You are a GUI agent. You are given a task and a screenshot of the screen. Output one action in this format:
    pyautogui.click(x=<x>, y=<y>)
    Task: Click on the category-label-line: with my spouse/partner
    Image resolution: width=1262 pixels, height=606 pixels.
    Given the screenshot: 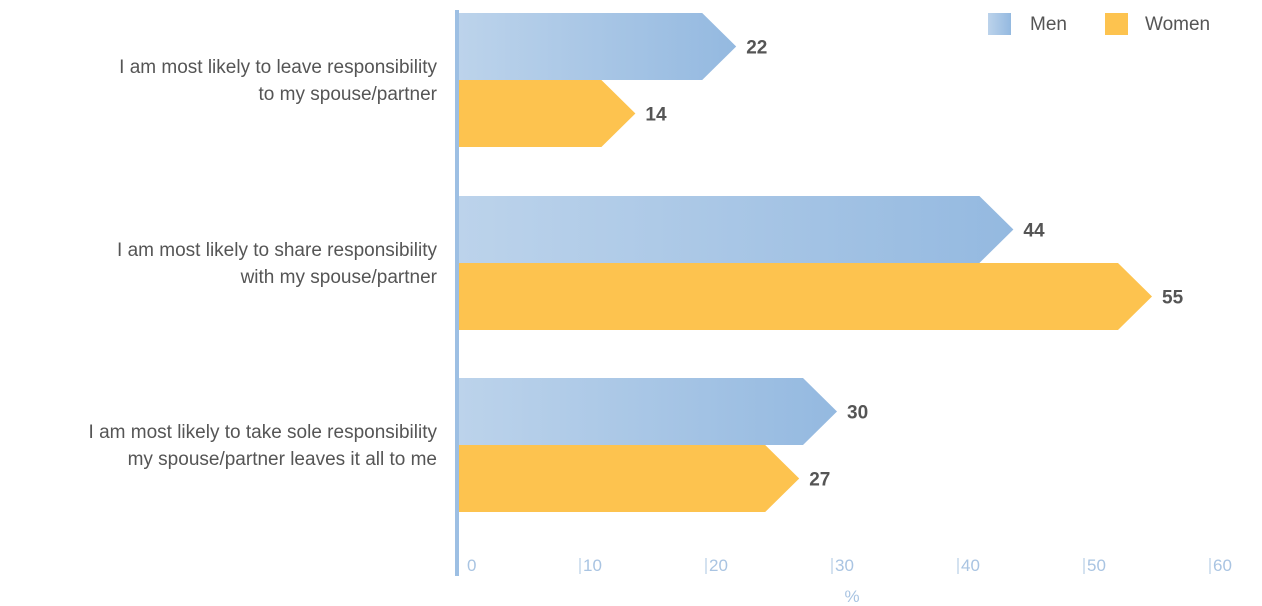 What is the action you would take?
    pyautogui.click(x=339, y=277)
    